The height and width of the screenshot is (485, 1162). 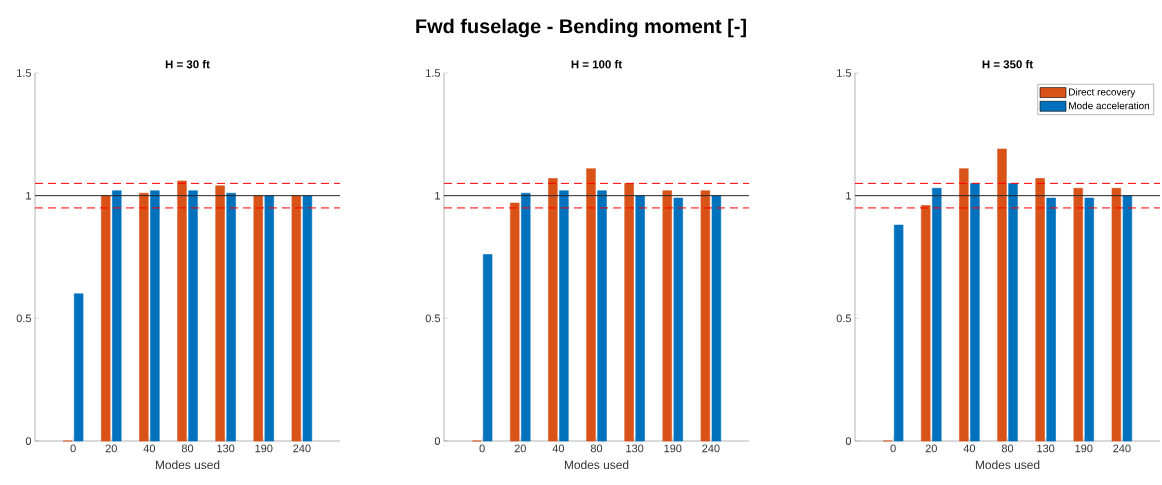 I want to click on legend-label: Direct recovery, so click(x=1102, y=93).